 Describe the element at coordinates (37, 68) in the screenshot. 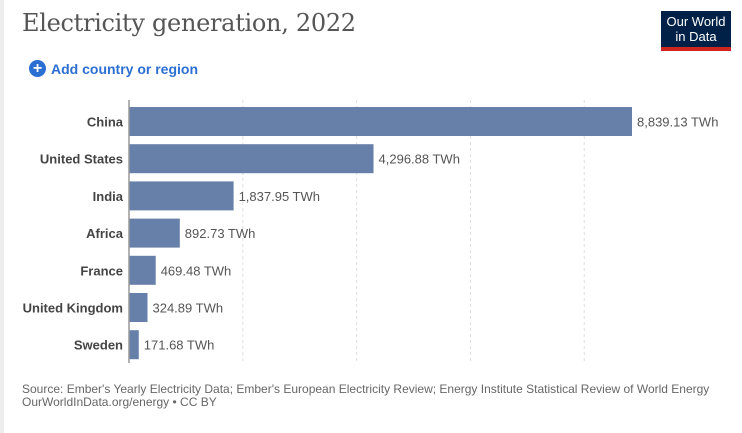

I see `plus-circle-icon: +` at that location.